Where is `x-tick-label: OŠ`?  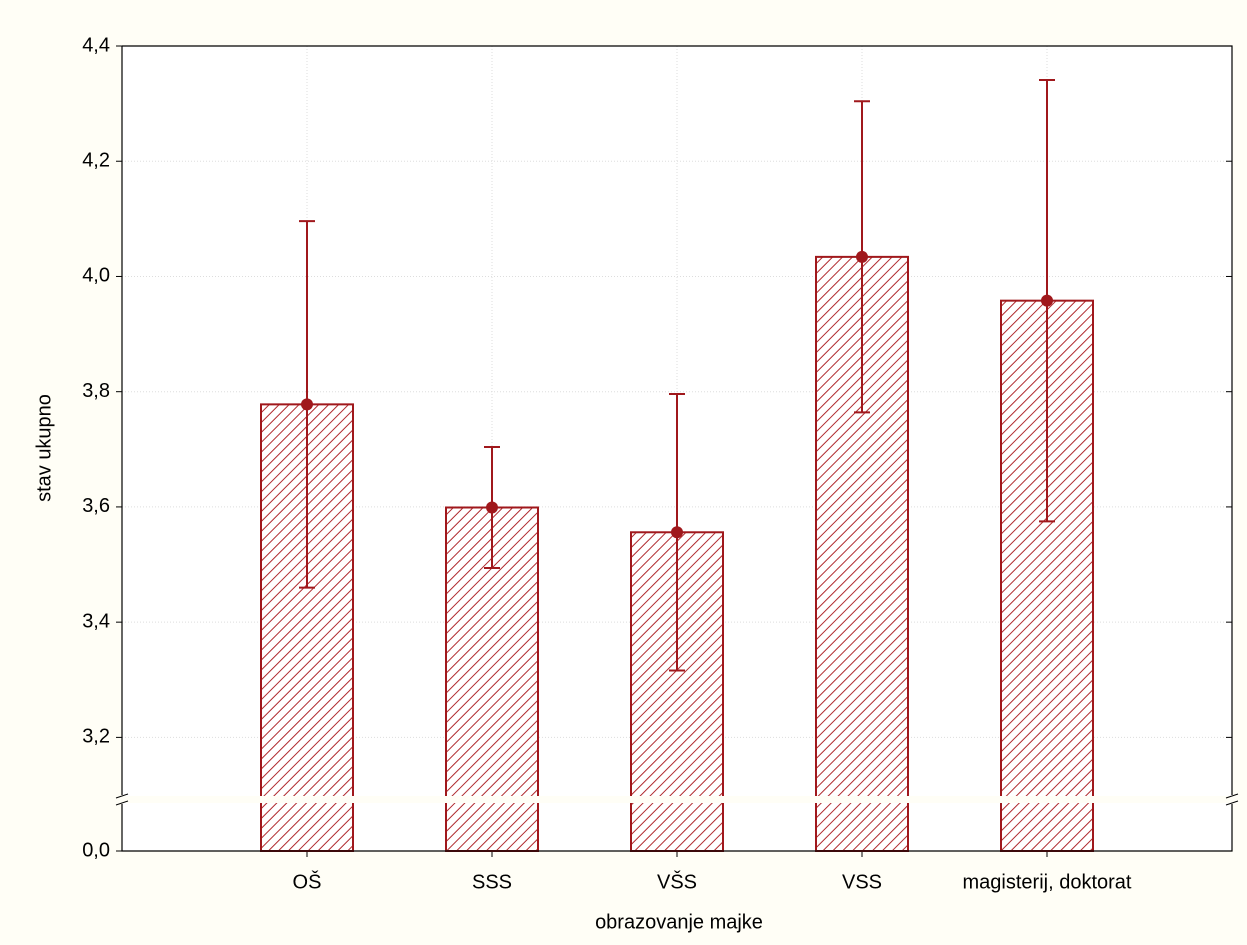 x-tick-label: OŠ is located at coordinates (307, 881).